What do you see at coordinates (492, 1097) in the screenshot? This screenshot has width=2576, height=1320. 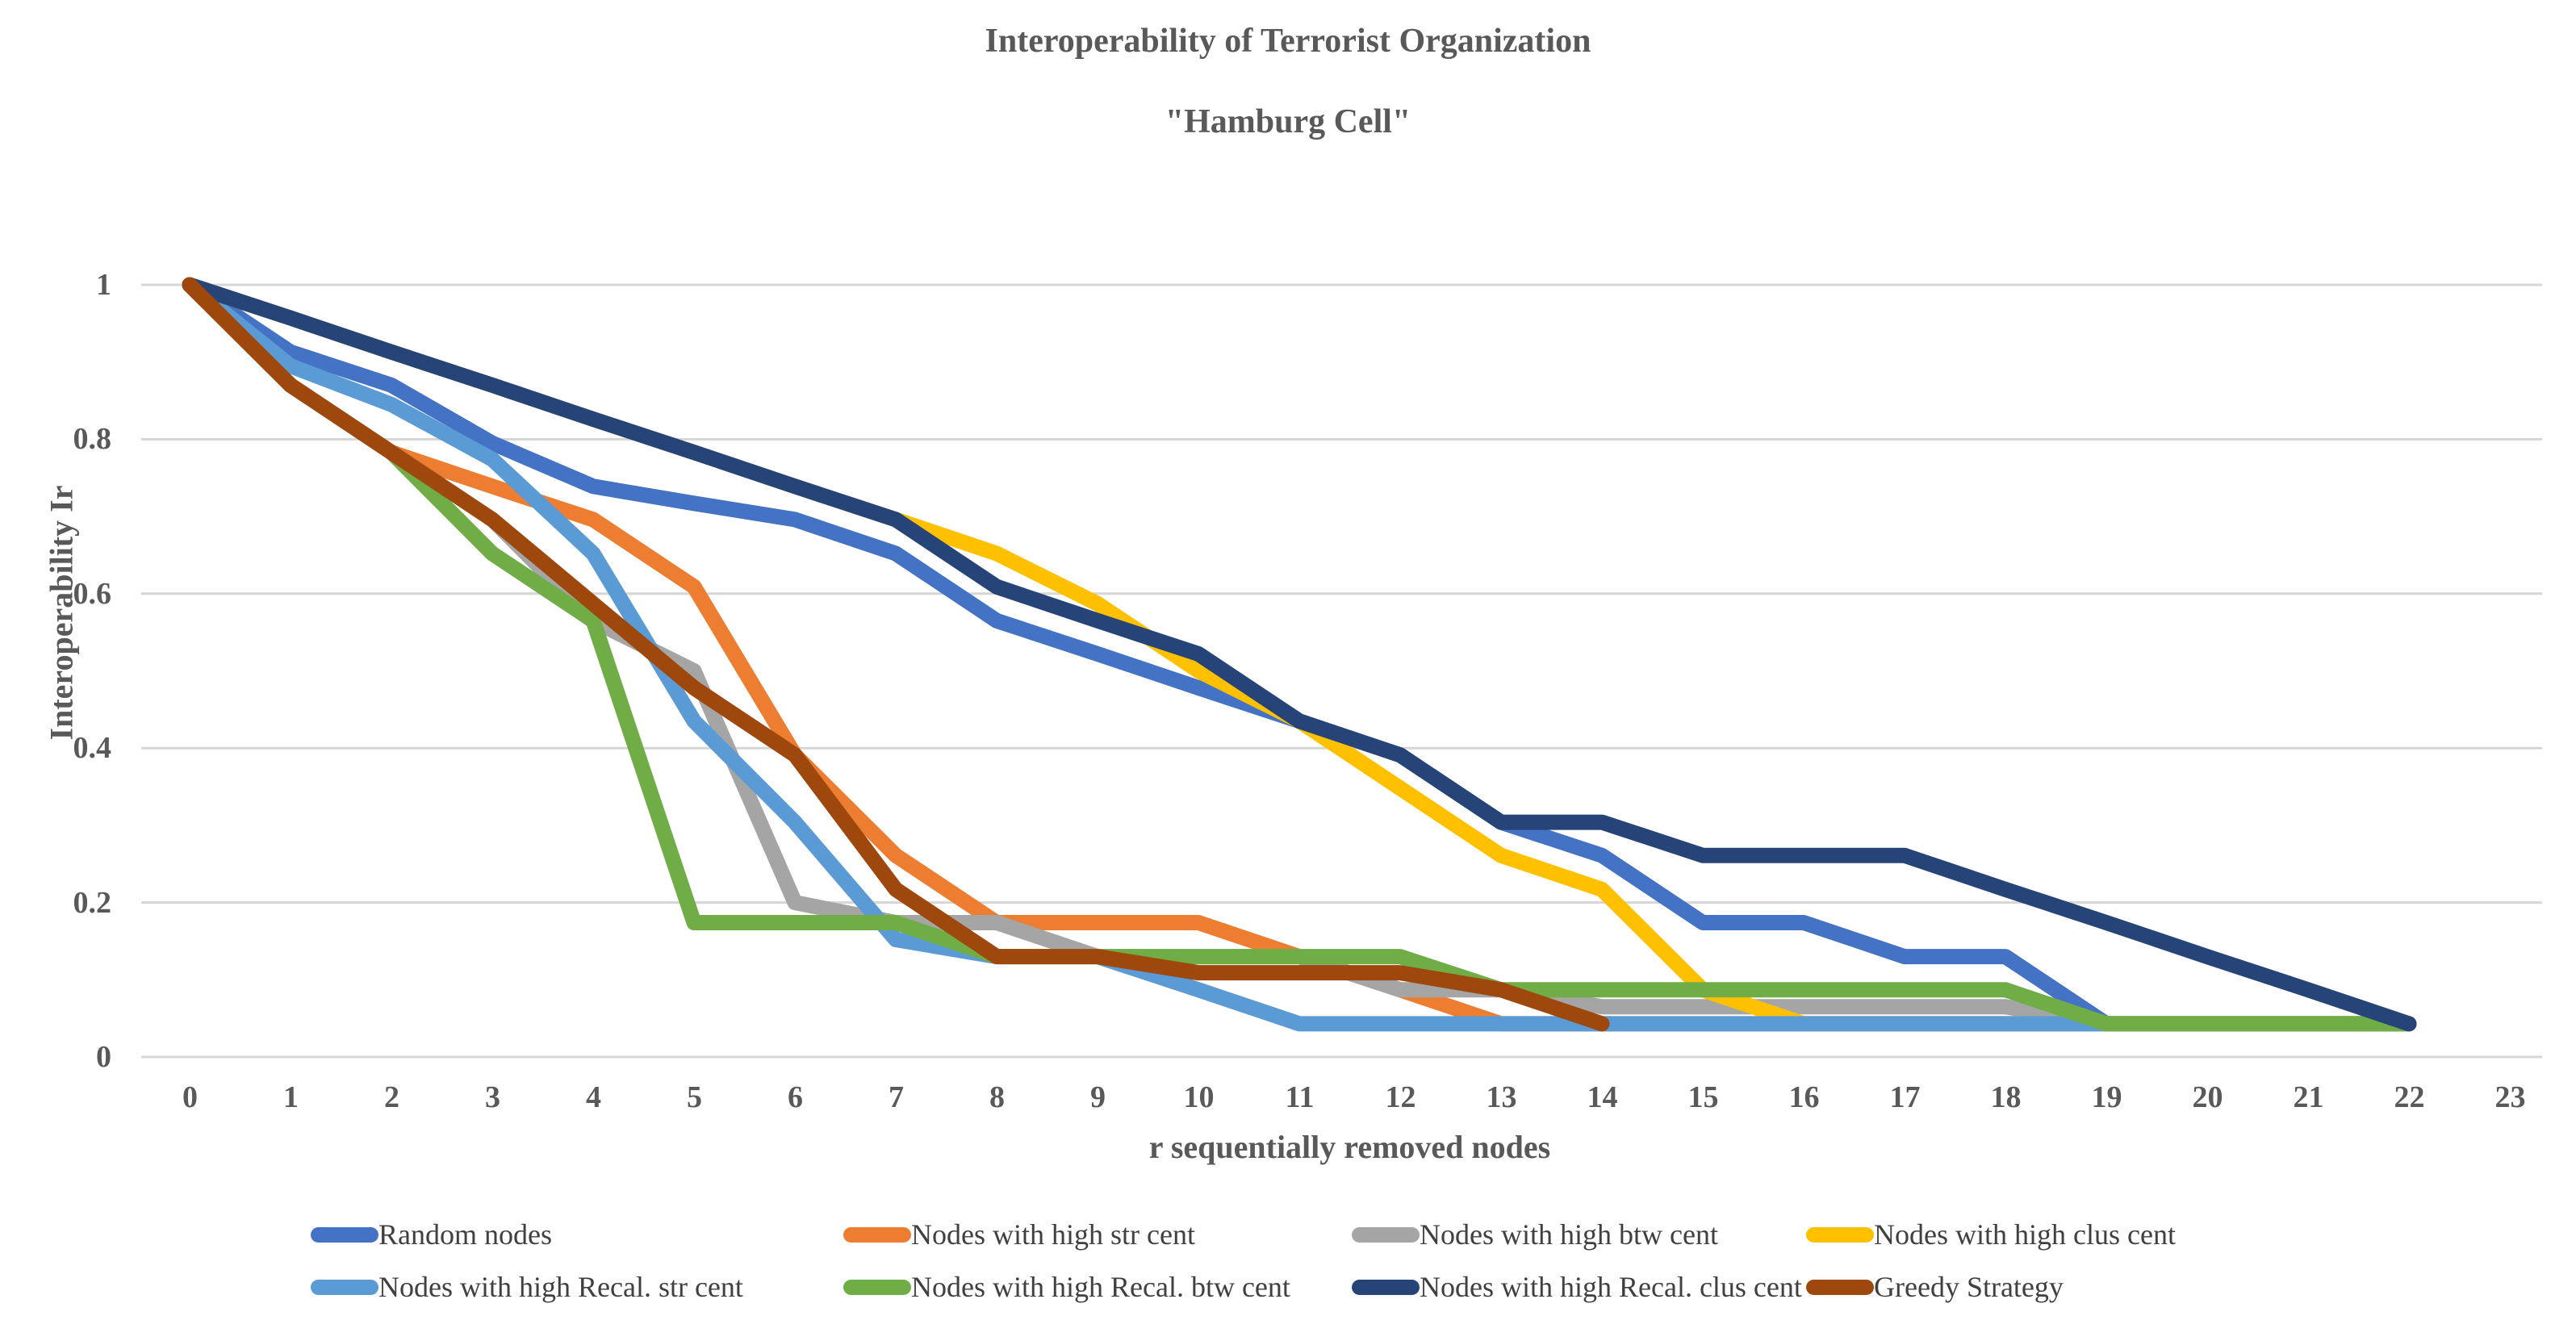 I see `x-tick-label: 3` at bounding box center [492, 1097].